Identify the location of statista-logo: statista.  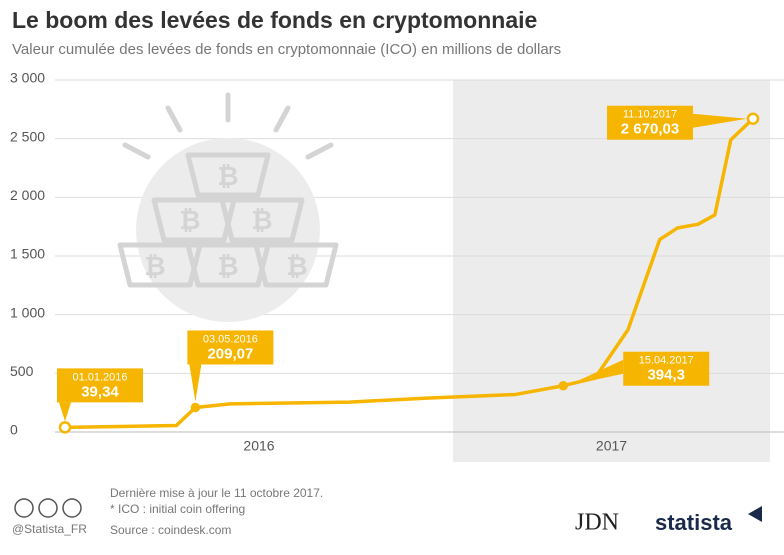
(694, 522).